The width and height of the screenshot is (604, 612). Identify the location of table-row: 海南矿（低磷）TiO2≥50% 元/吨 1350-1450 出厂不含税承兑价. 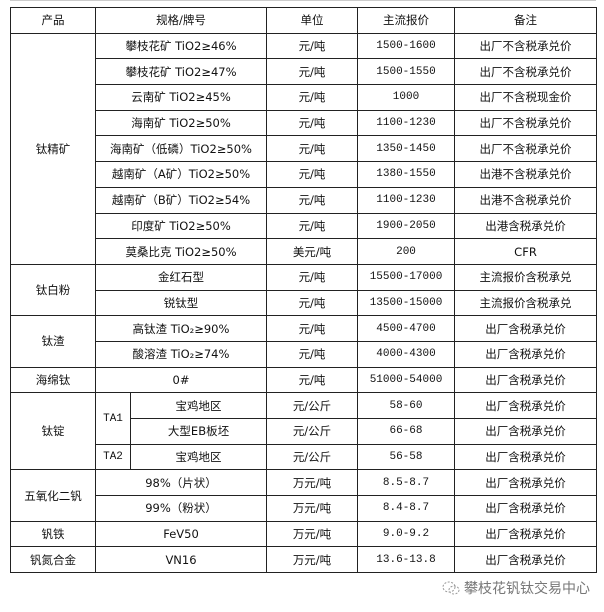
(304, 149).